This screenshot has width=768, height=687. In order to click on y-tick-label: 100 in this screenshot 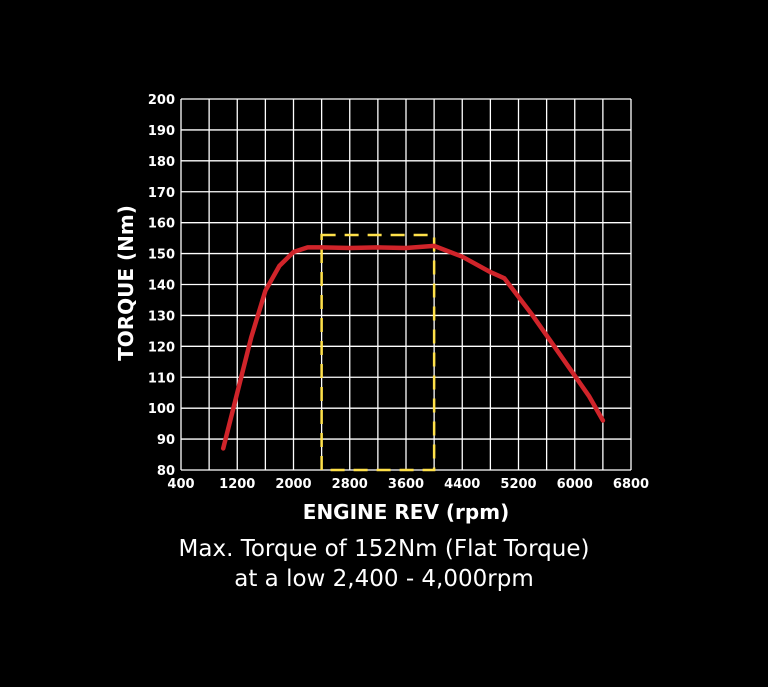, I will do `click(161, 409)`.